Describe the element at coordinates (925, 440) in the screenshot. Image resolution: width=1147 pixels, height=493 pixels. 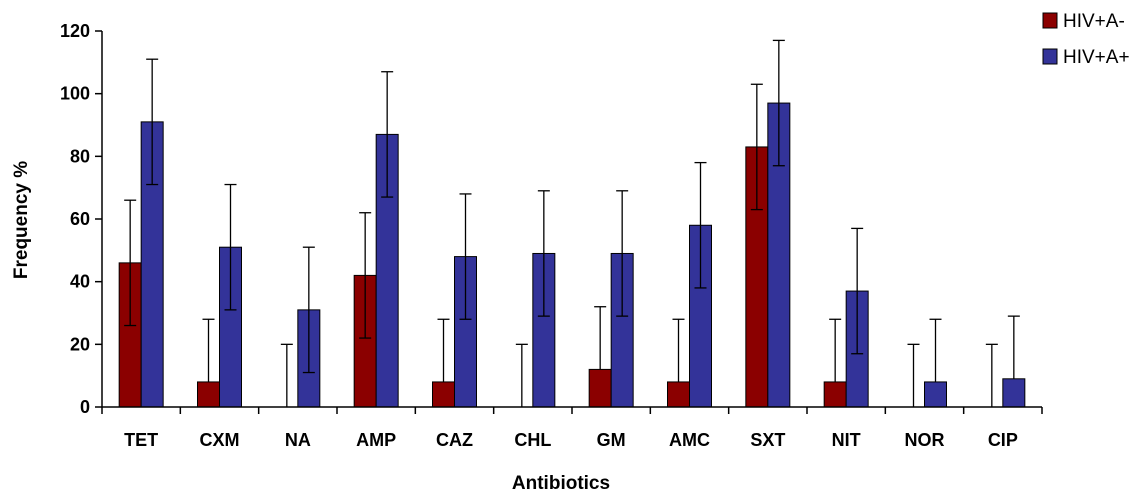
I see `x-tick-label: NOR` at that location.